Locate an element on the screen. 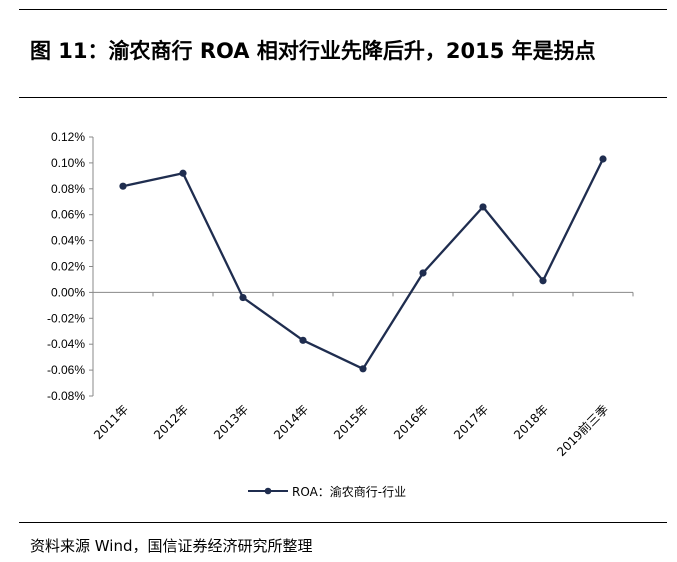  y-tick-label: 0.00% is located at coordinates (68, 292).